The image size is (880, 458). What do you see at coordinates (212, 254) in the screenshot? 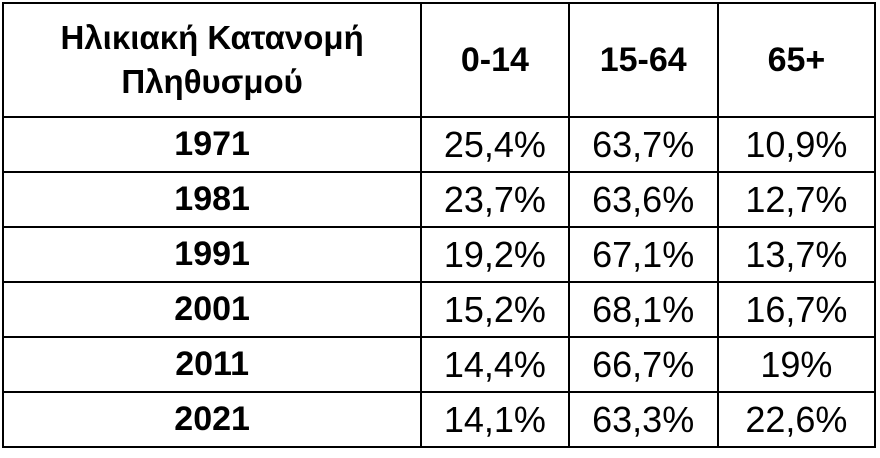
I see `row-year-label: 1991` at bounding box center [212, 254].